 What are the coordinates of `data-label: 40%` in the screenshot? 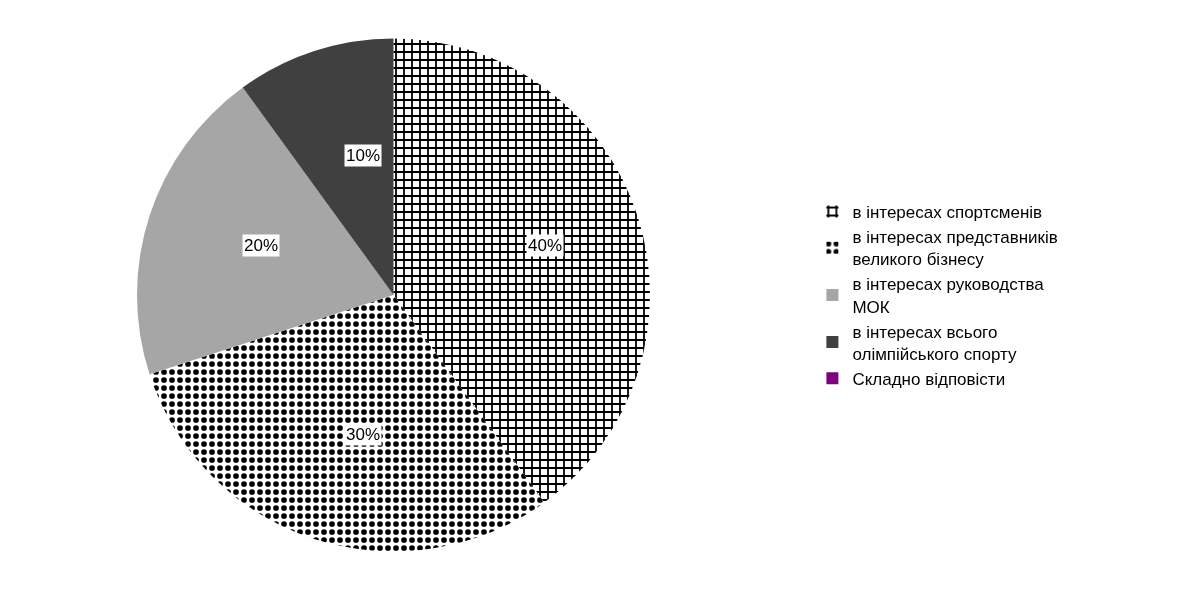 It's located at (545, 245).